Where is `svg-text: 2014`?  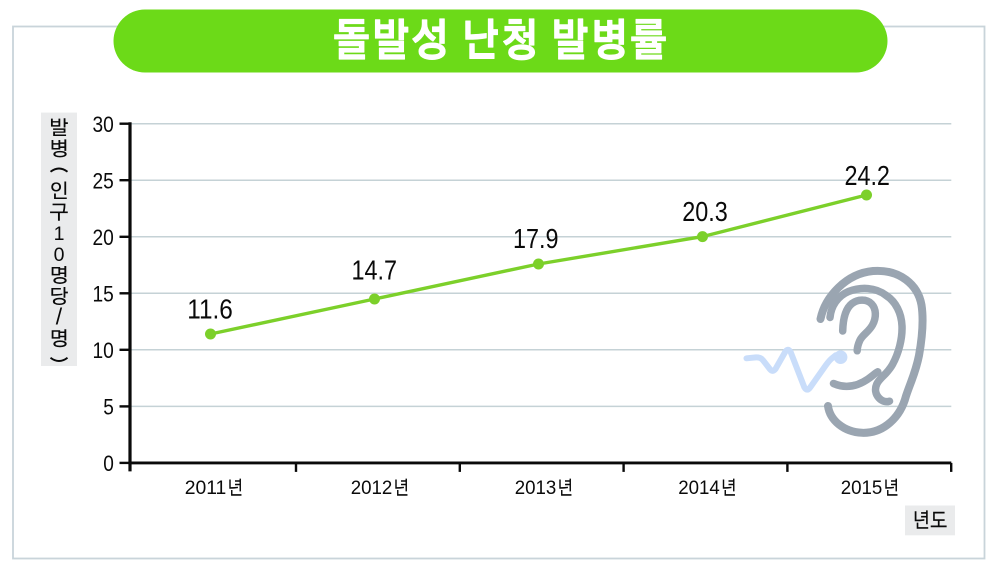 svg-text: 2014 is located at coordinates (699, 488).